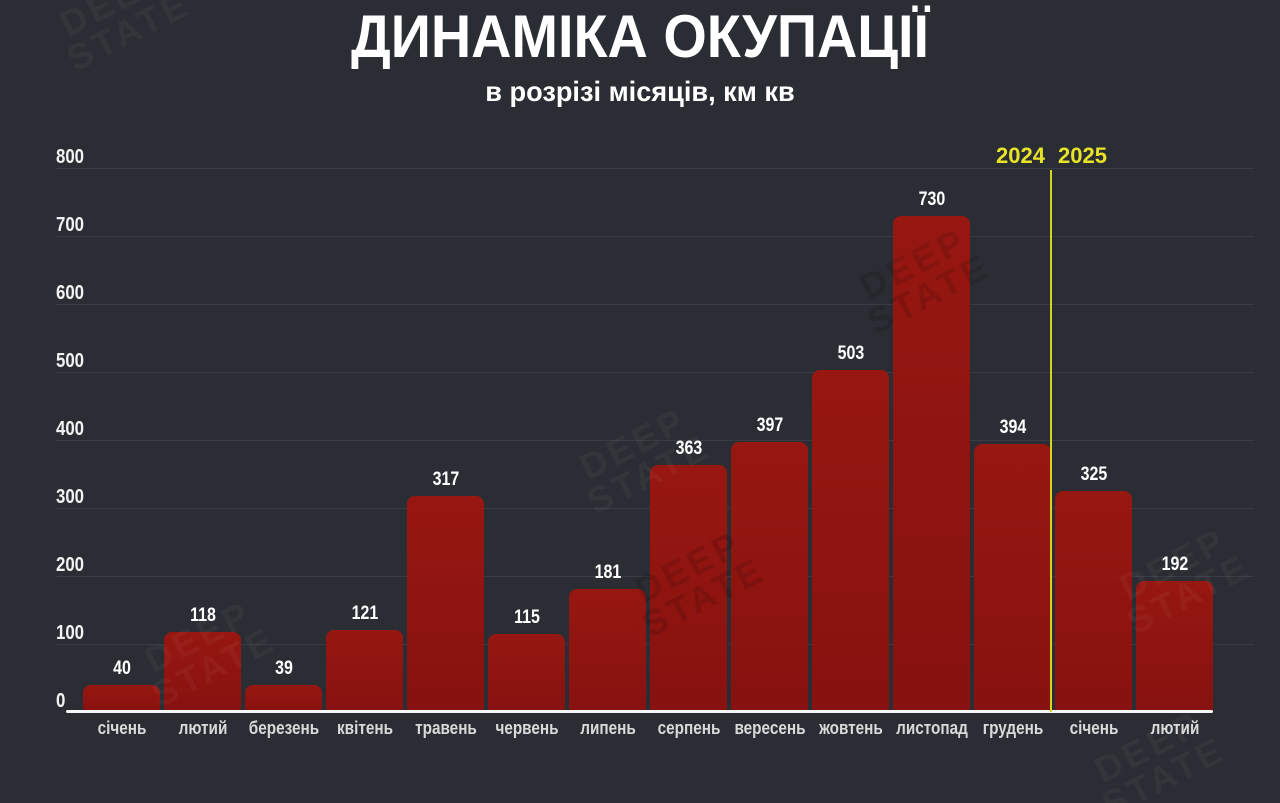 The height and width of the screenshot is (803, 1280). What do you see at coordinates (121, 668) in the screenshot?
I see `bar-value-label: 40` at bounding box center [121, 668].